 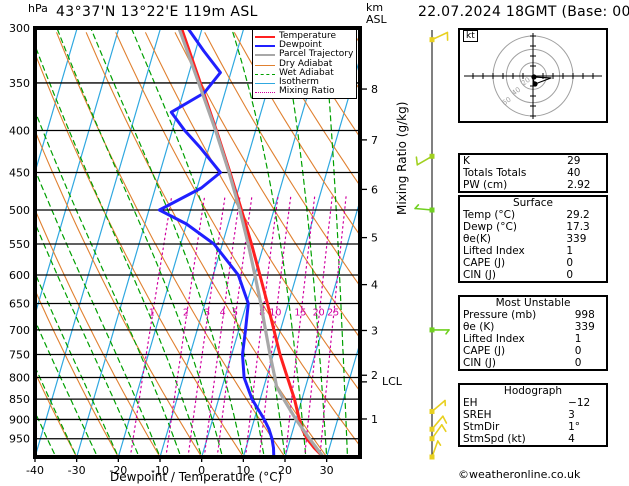 I want to click on legend-label: Dewpoint, so click(x=300, y=45).